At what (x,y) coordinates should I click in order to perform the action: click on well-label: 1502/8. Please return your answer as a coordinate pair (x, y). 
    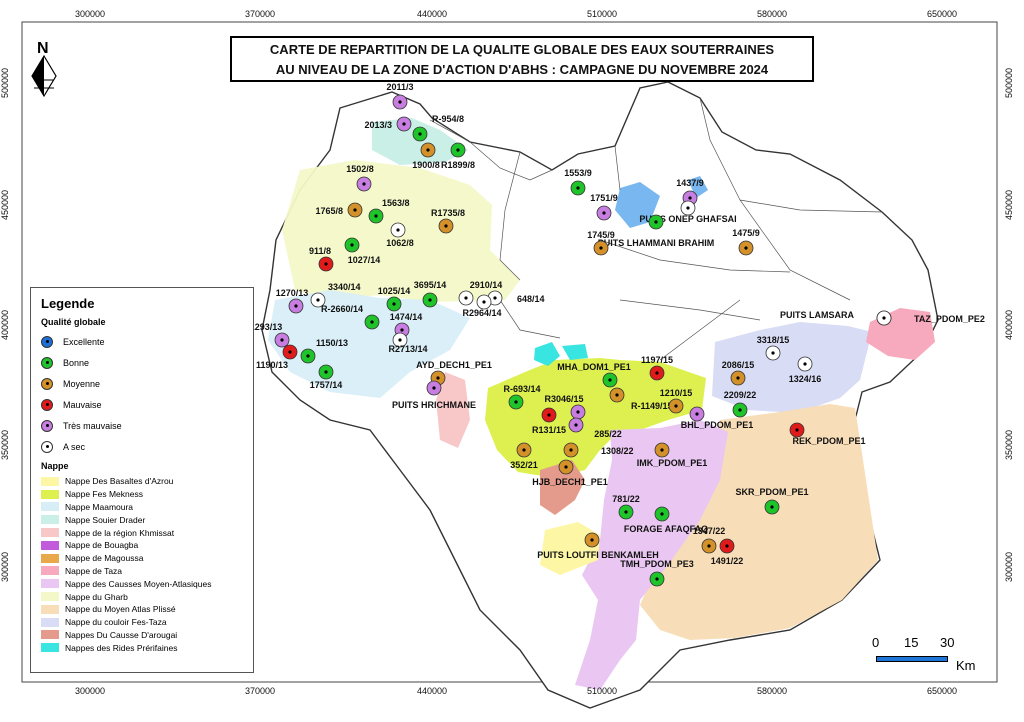
    Looking at the image, I should click on (360, 169).